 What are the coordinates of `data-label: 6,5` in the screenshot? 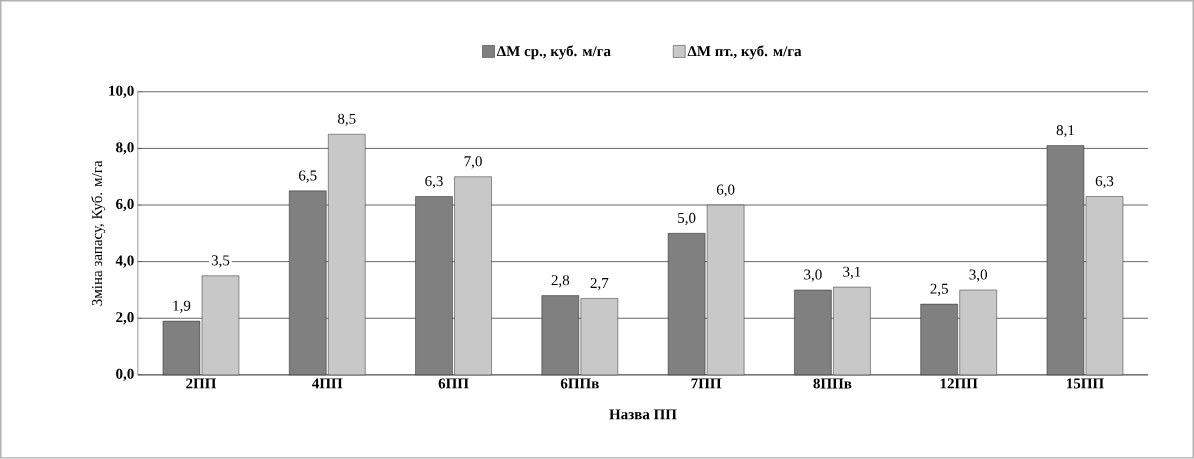 It's located at (308, 176).